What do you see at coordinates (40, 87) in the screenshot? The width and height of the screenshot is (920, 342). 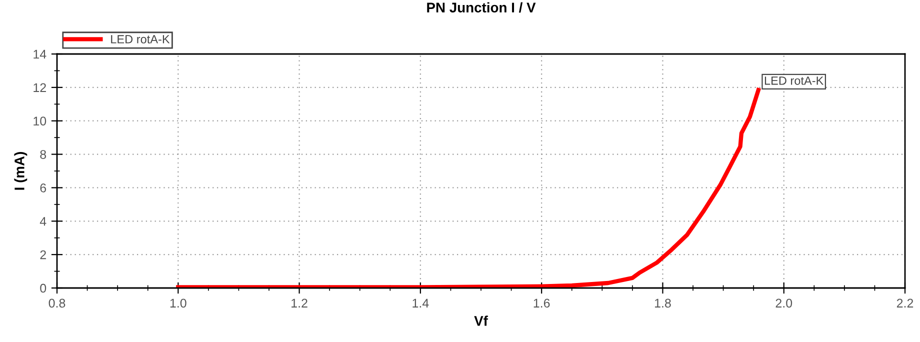 I see `y-tick-label: 12` at bounding box center [40, 87].